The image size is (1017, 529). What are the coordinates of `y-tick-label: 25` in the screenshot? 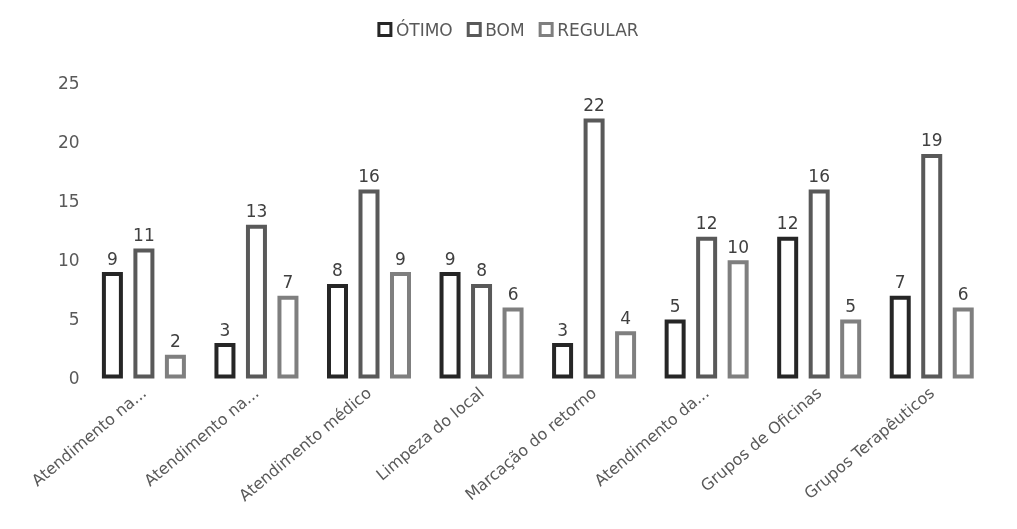 It's located at (68, 83).